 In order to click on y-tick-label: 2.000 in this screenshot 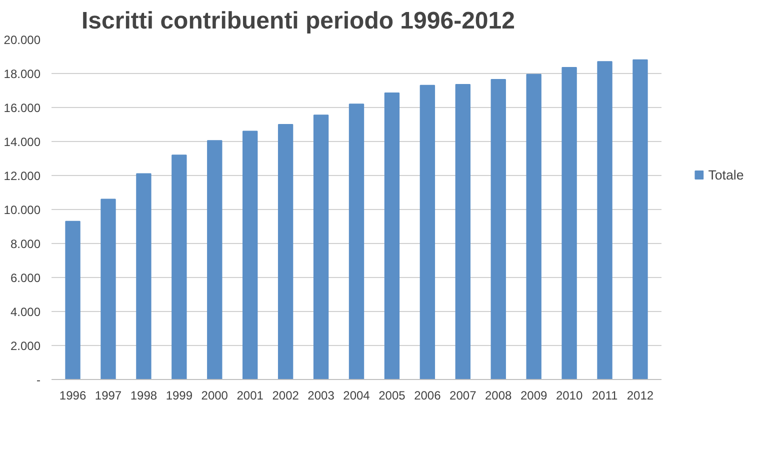, I will do `click(25, 346)`.